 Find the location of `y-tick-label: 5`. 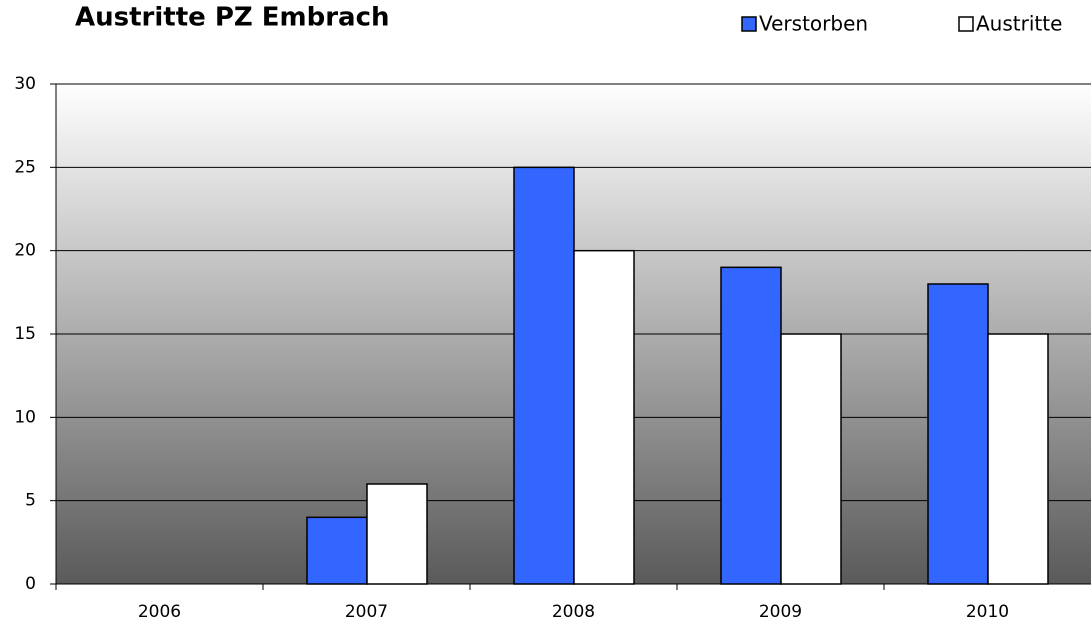

y-tick-label: 5 is located at coordinates (30, 501).